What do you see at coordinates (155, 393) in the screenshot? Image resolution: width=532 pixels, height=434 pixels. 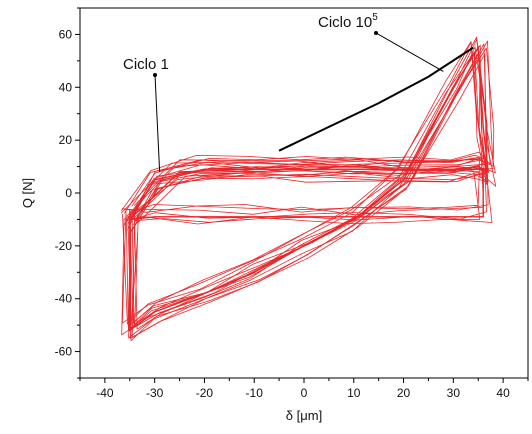 I see `x-tick-label: -30` at bounding box center [155, 393].